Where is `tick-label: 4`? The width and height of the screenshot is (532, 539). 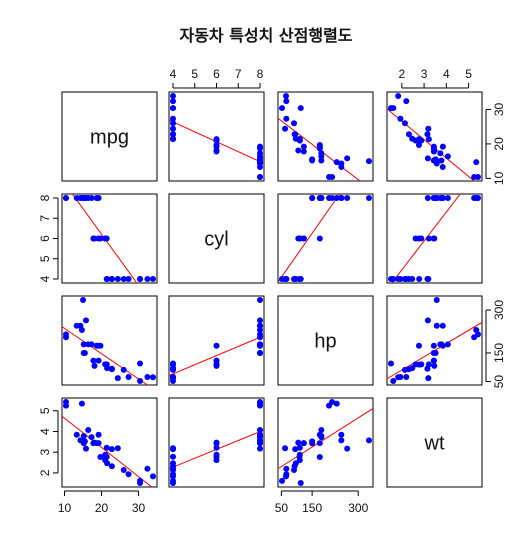
tick-label: 4 is located at coordinates (45, 431).